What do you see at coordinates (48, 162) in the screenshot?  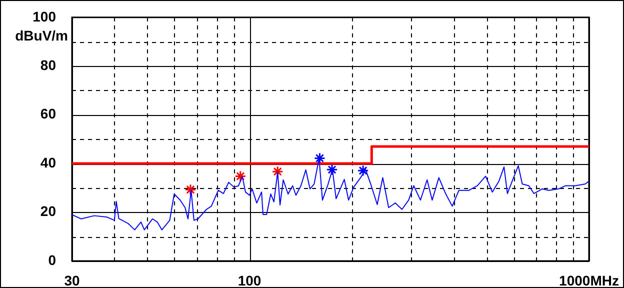 I see `y-tick-label: 40` at bounding box center [48, 162].